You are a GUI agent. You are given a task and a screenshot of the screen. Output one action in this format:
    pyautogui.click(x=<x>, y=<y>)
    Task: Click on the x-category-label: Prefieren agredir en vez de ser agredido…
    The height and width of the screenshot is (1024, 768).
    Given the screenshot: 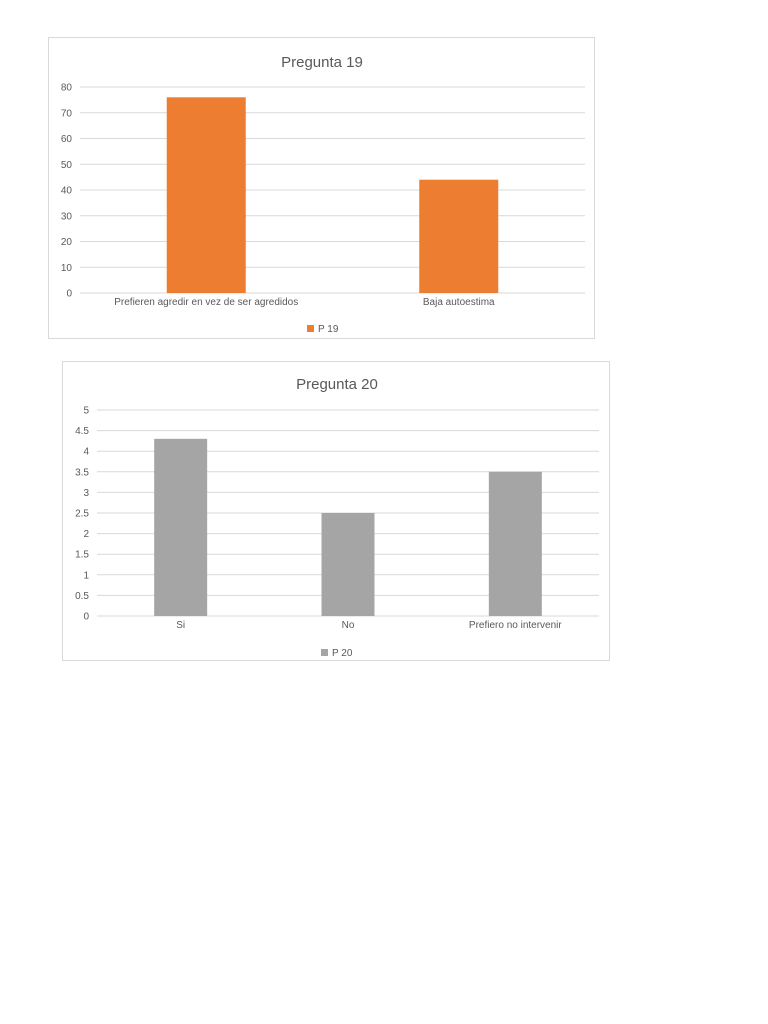 What is the action you would take?
    pyautogui.click(x=206, y=302)
    